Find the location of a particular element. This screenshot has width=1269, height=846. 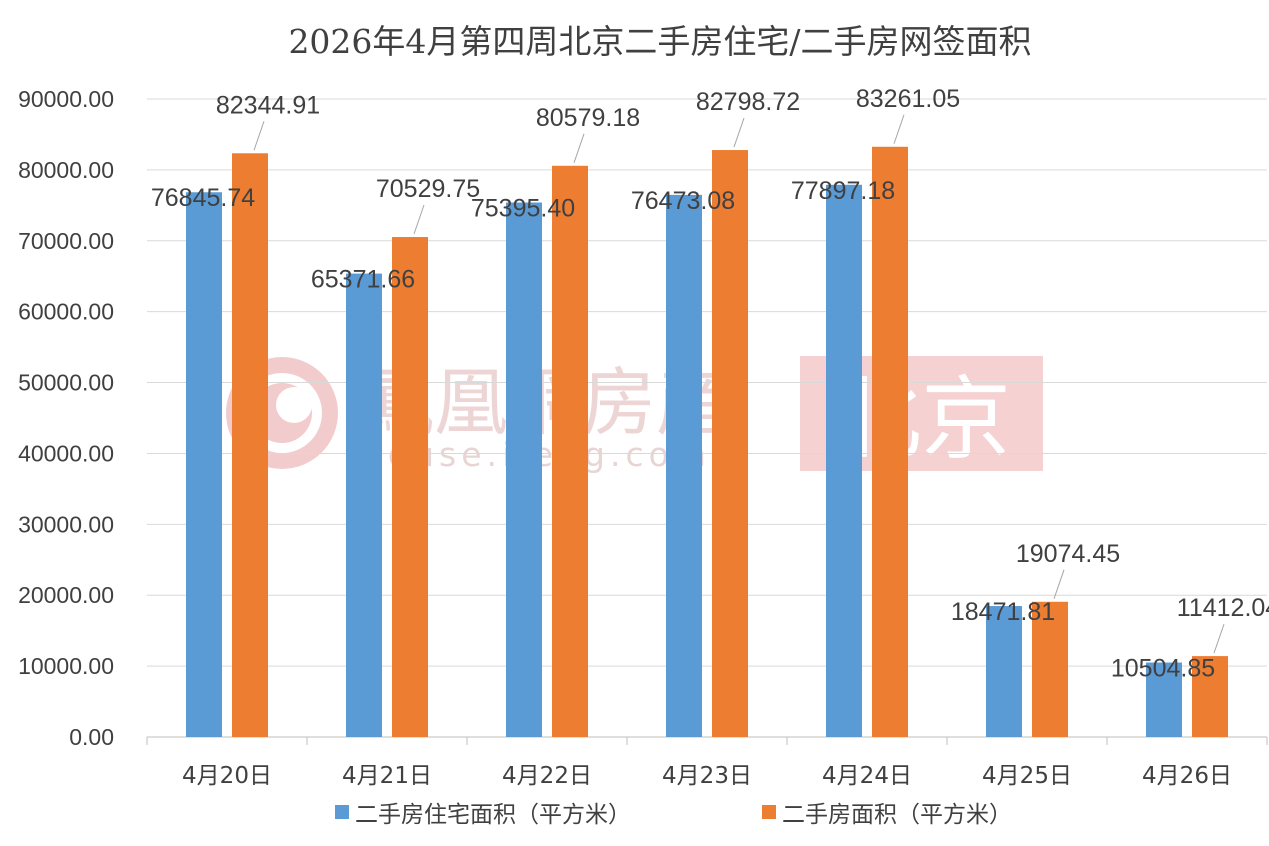

legend: 二手房住宅面积（平方米） 二手房面积（平方米） is located at coordinates (673, 815).